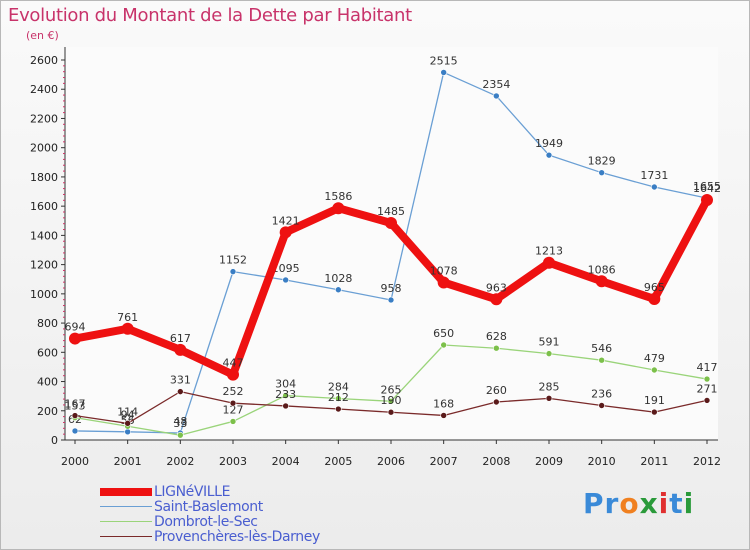  Describe the element at coordinates (75, 404) in the screenshot. I see `data-label-provench-res-l-s-darney: 167` at that location.